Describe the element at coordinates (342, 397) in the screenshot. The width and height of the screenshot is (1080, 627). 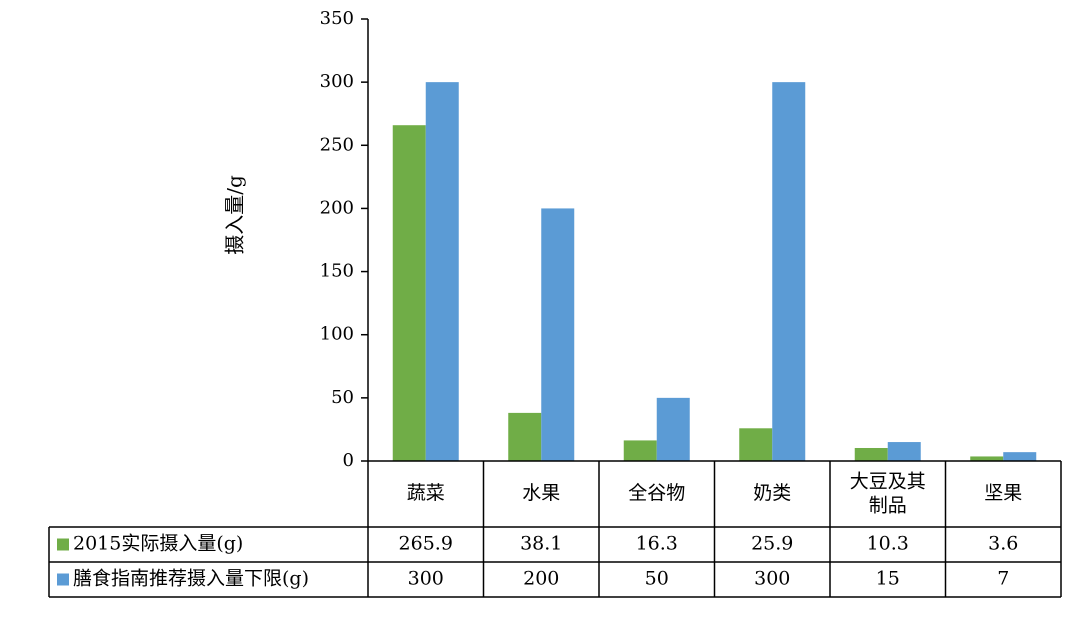
I see `y-tick-label: 50` at that location.